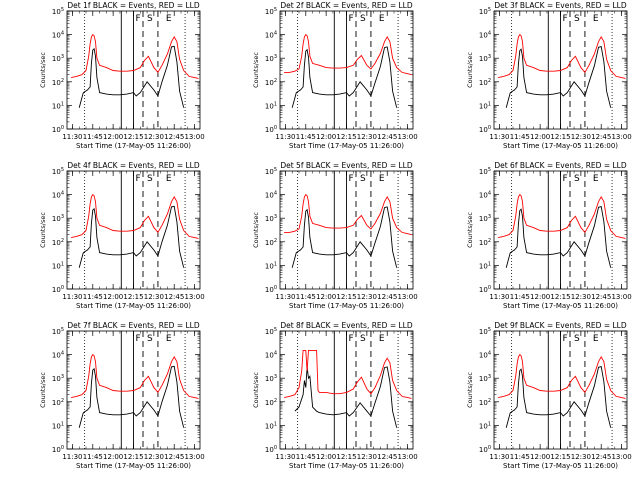  What do you see at coordinates (346, 165) in the screenshot?
I see `panel-title: Det 5f BLACK = Events, RED = LLD` at bounding box center [346, 165].